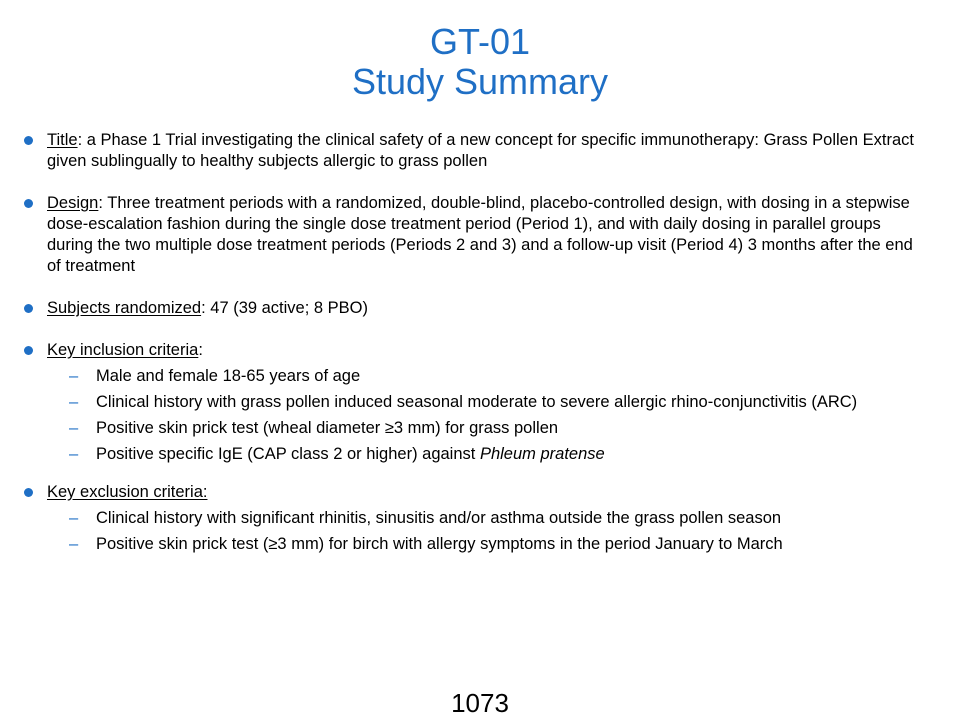 This screenshot has height=720, width=960. I want to click on bullet-label-design: Design, so click(73, 203).